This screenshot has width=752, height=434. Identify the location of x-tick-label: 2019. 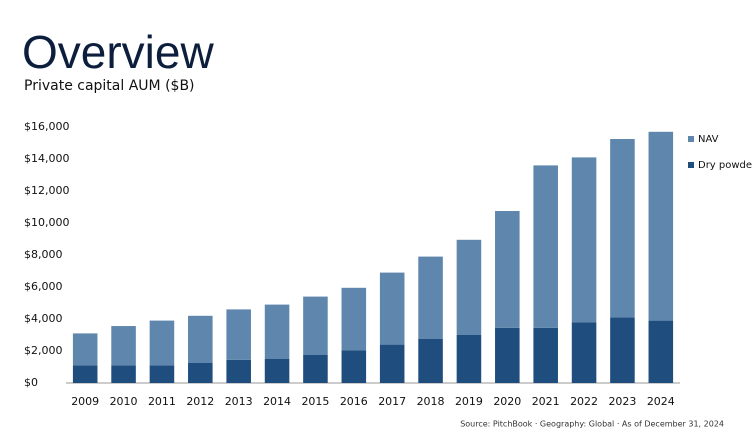
(469, 401).